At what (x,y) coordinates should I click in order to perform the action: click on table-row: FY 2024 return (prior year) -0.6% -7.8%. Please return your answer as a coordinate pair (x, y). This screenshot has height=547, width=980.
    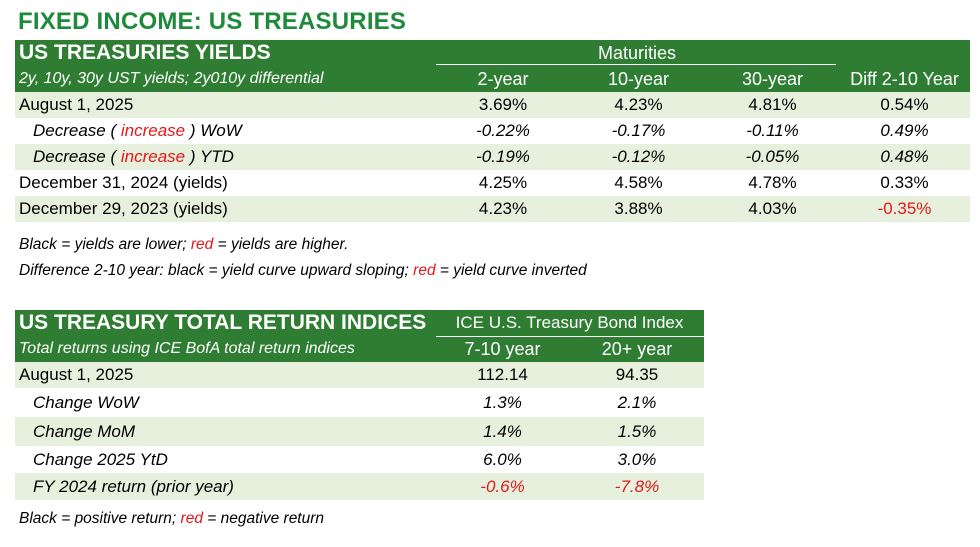
    Looking at the image, I should click on (359, 486).